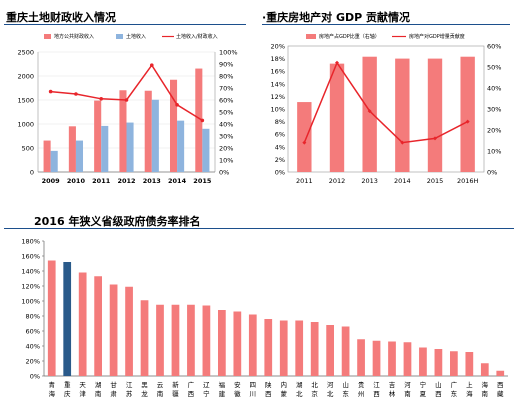  I want to click on debt-xtick-label-char: 青, so click(51, 384).